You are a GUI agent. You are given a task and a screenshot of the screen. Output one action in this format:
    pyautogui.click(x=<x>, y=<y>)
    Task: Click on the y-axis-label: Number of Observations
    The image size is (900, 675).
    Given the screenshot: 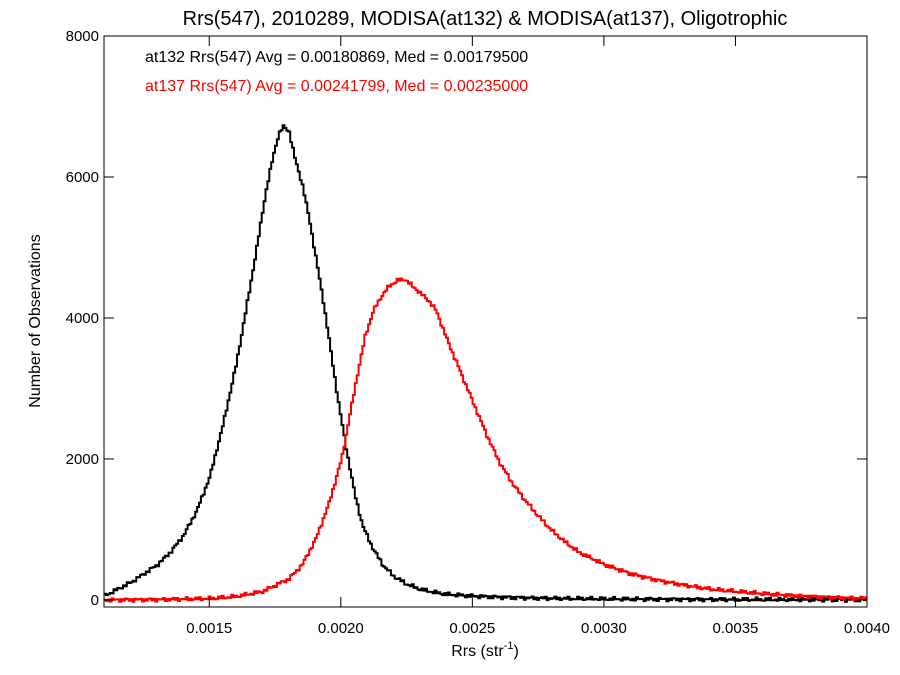 What is the action you would take?
    pyautogui.click(x=35, y=320)
    